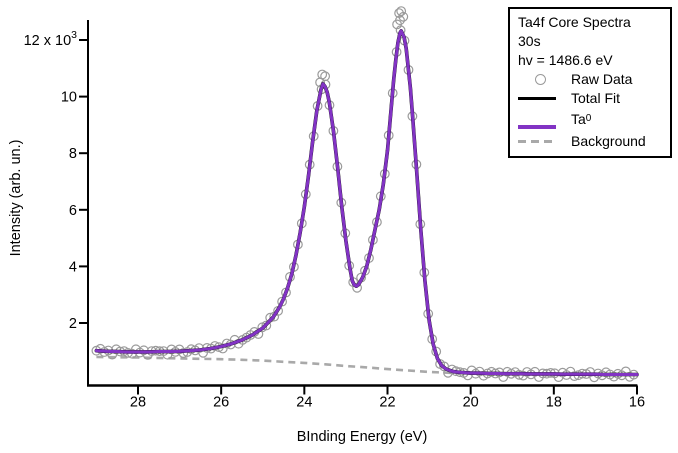  What do you see at coordinates (366, 366) in the screenshot?
I see `background-line` at bounding box center [366, 366].